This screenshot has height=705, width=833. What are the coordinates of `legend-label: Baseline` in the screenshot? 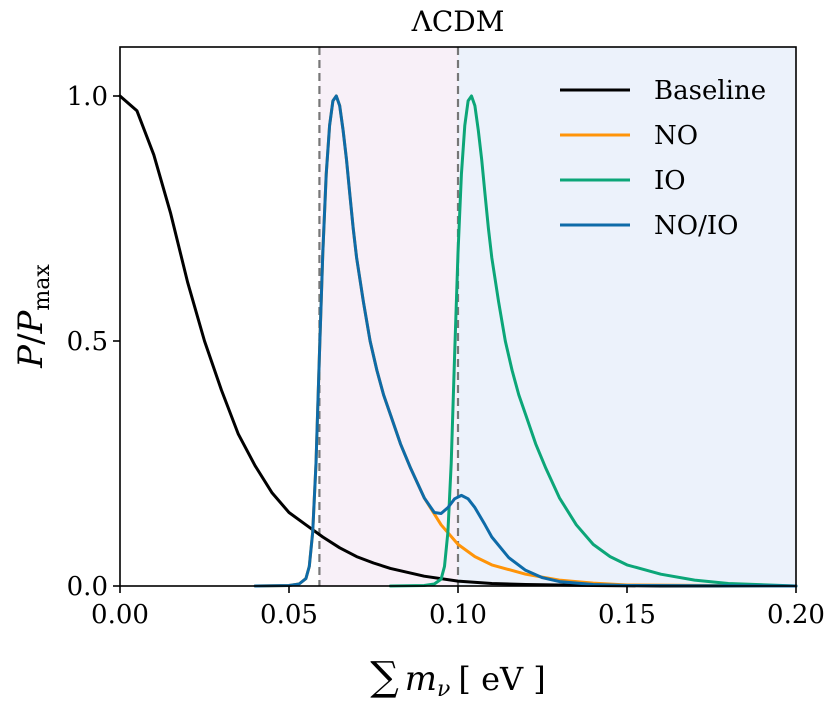 It's located at (710, 91).